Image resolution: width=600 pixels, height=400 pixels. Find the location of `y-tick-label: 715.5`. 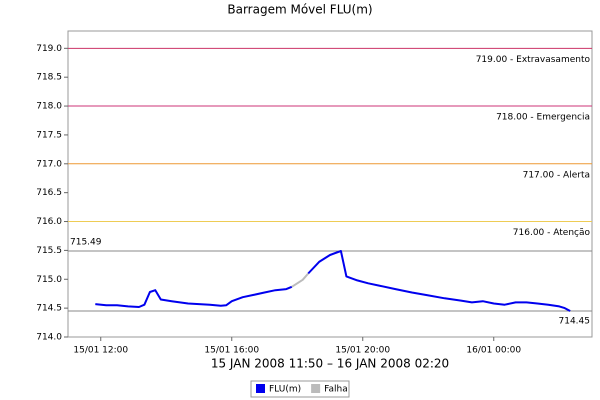

y-tick-label: 715.5 is located at coordinates (49, 251).